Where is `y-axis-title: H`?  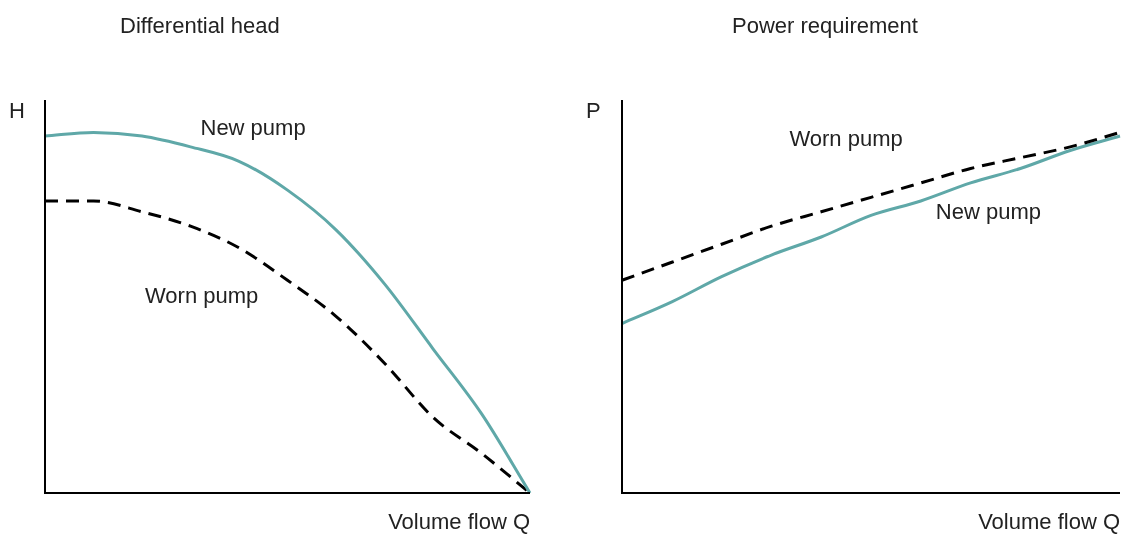 y-axis-title: H is located at coordinates (17, 111).